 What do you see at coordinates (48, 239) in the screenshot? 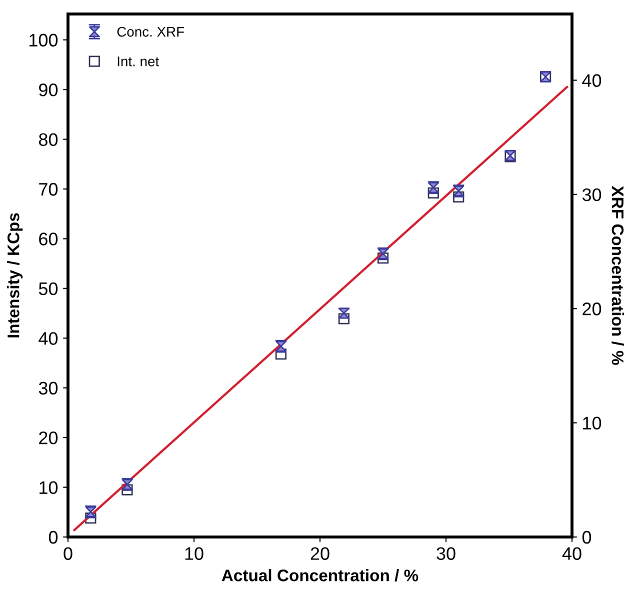
I see `y-tick-label: 60` at bounding box center [48, 239].